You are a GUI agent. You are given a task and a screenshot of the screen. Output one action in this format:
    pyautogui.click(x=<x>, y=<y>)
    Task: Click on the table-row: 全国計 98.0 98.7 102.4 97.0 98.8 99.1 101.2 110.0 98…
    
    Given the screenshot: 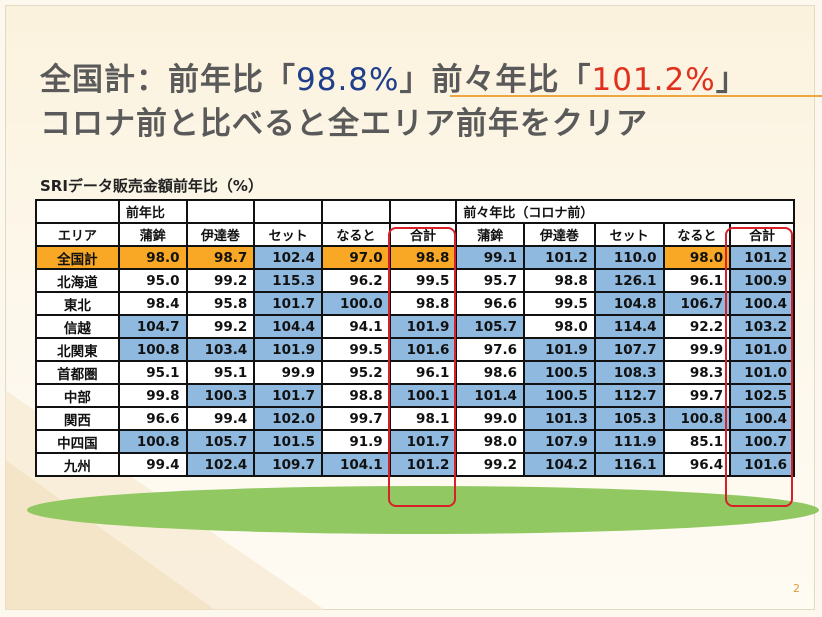 What is the action you would take?
    pyautogui.click(x=415, y=257)
    